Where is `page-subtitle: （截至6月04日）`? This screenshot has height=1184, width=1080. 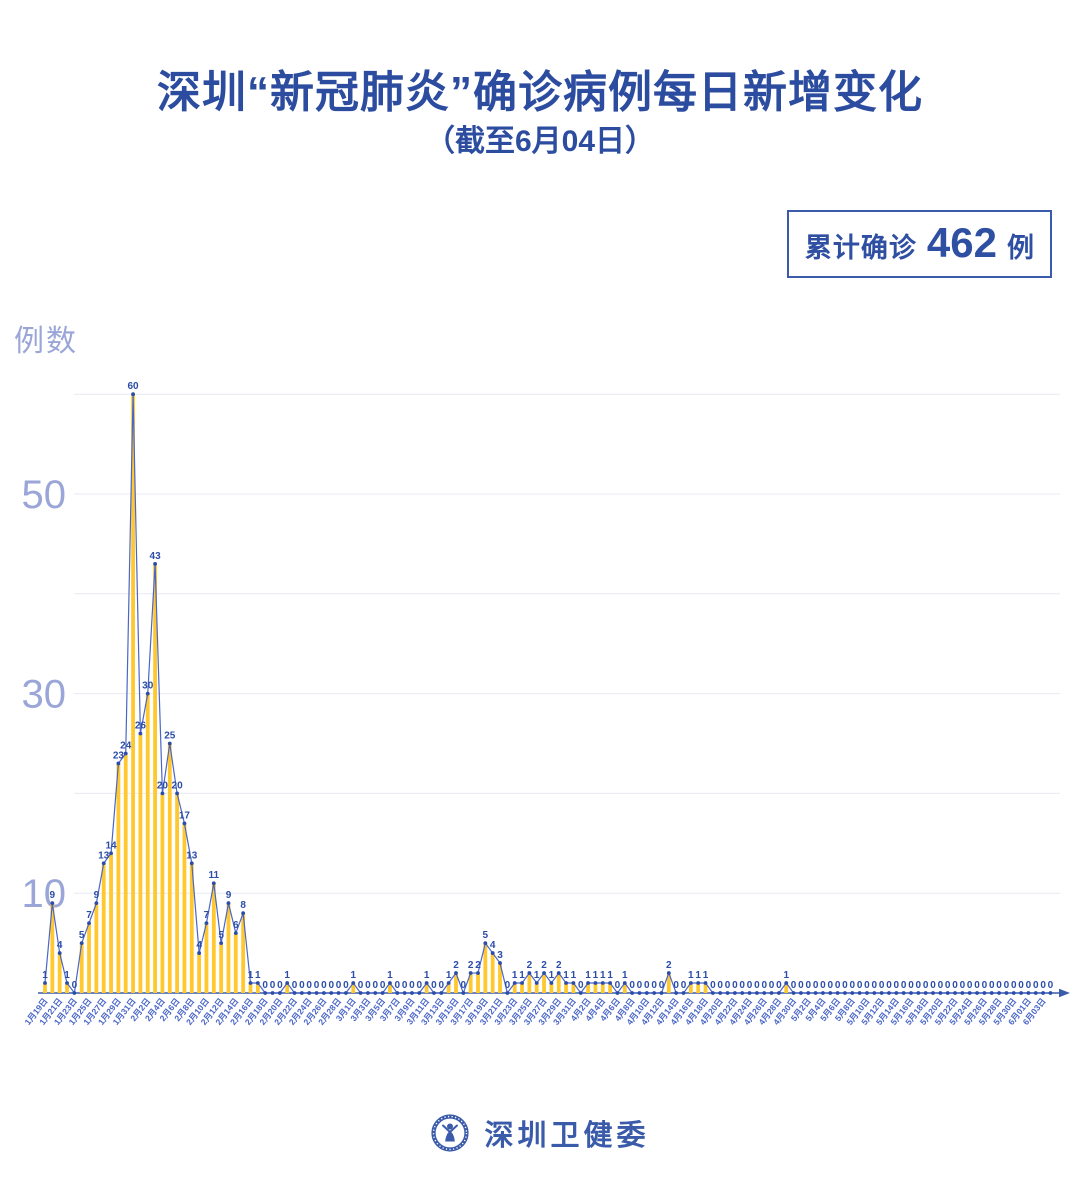 page-subtitle: （截至6月04日） is located at coordinates (540, 141).